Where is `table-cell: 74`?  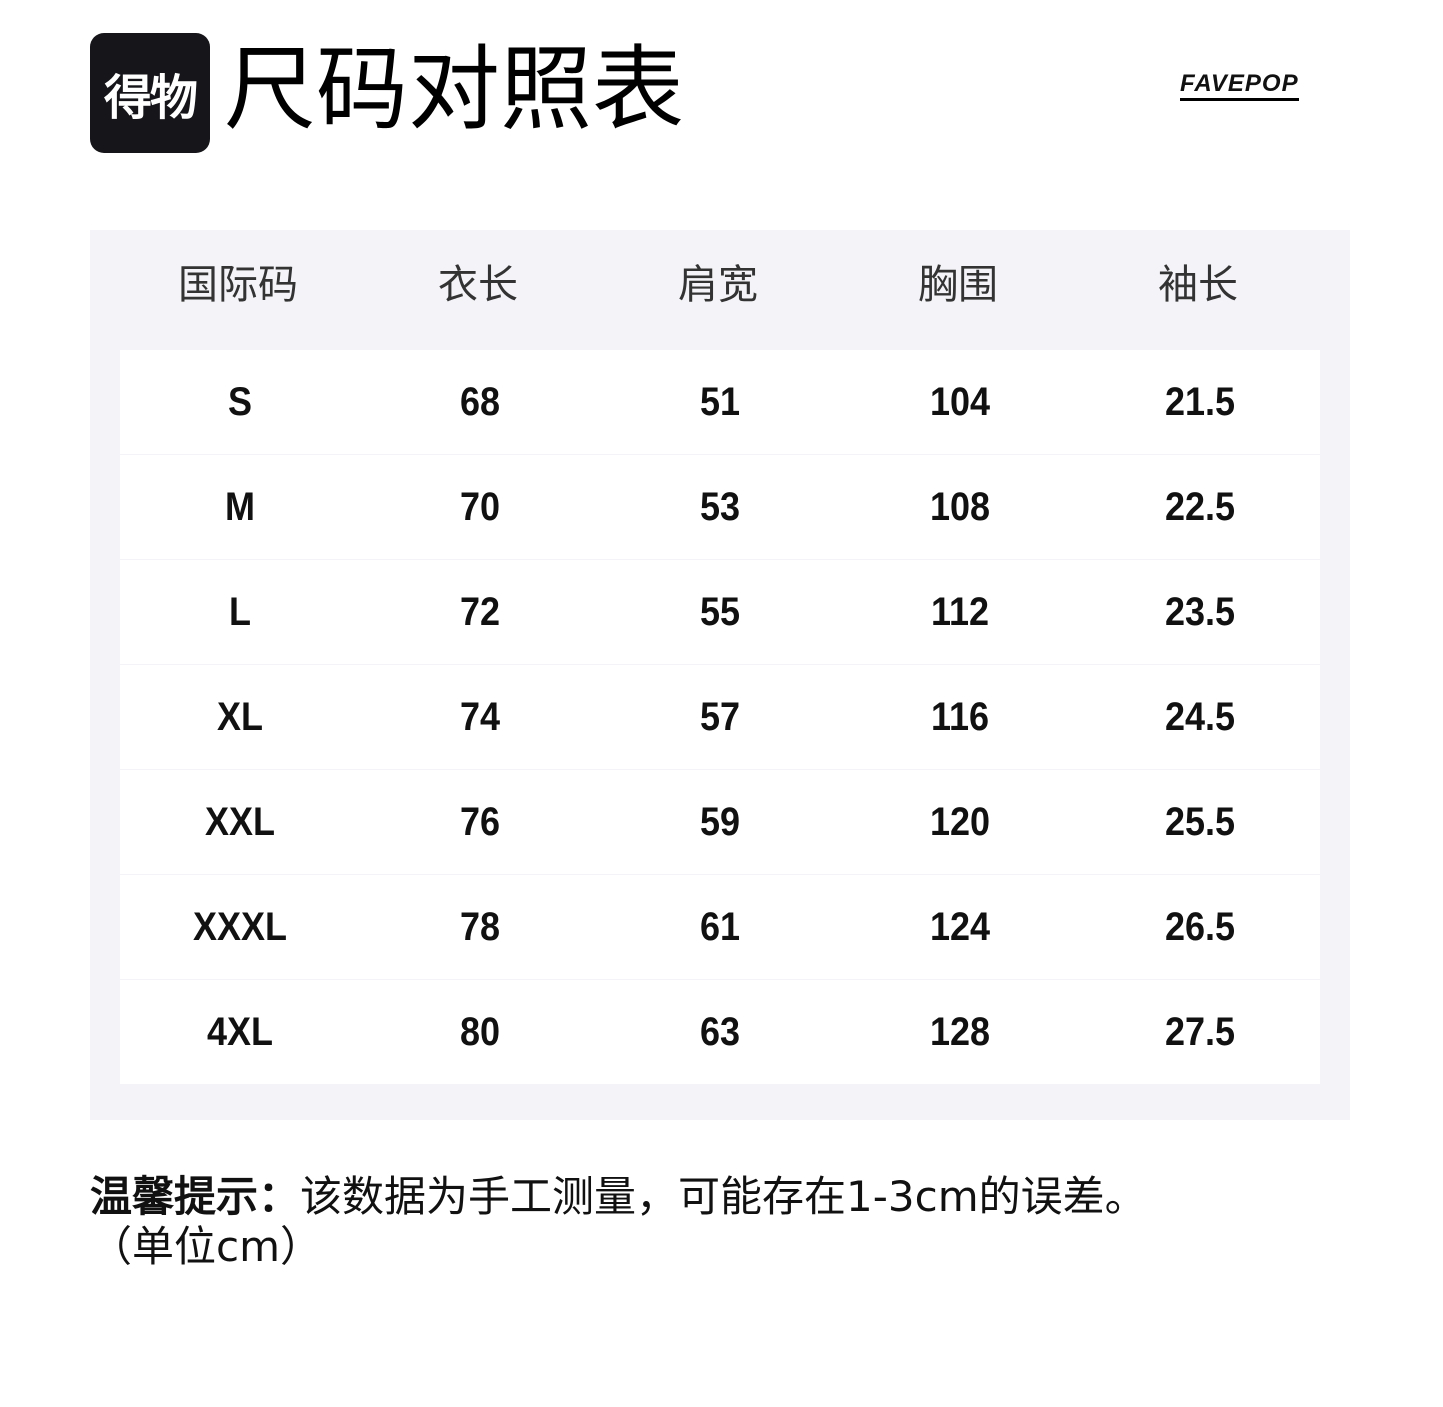
table-cell: 74 is located at coordinates (480, 716).